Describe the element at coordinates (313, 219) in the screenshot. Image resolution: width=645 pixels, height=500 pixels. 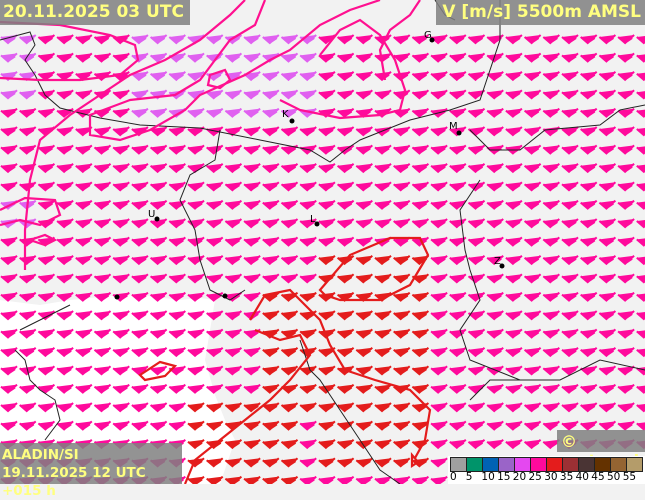
I see `svg-text: L` at that location.